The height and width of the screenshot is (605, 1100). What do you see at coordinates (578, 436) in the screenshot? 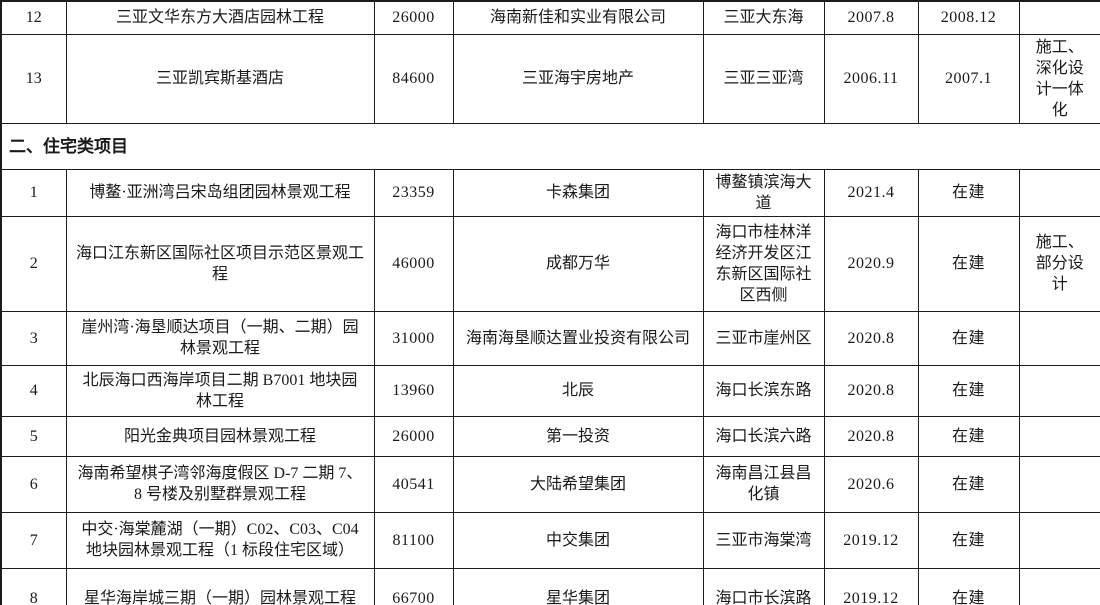
I see `cell-client: 第一投资` at bounding box center [578, 436].